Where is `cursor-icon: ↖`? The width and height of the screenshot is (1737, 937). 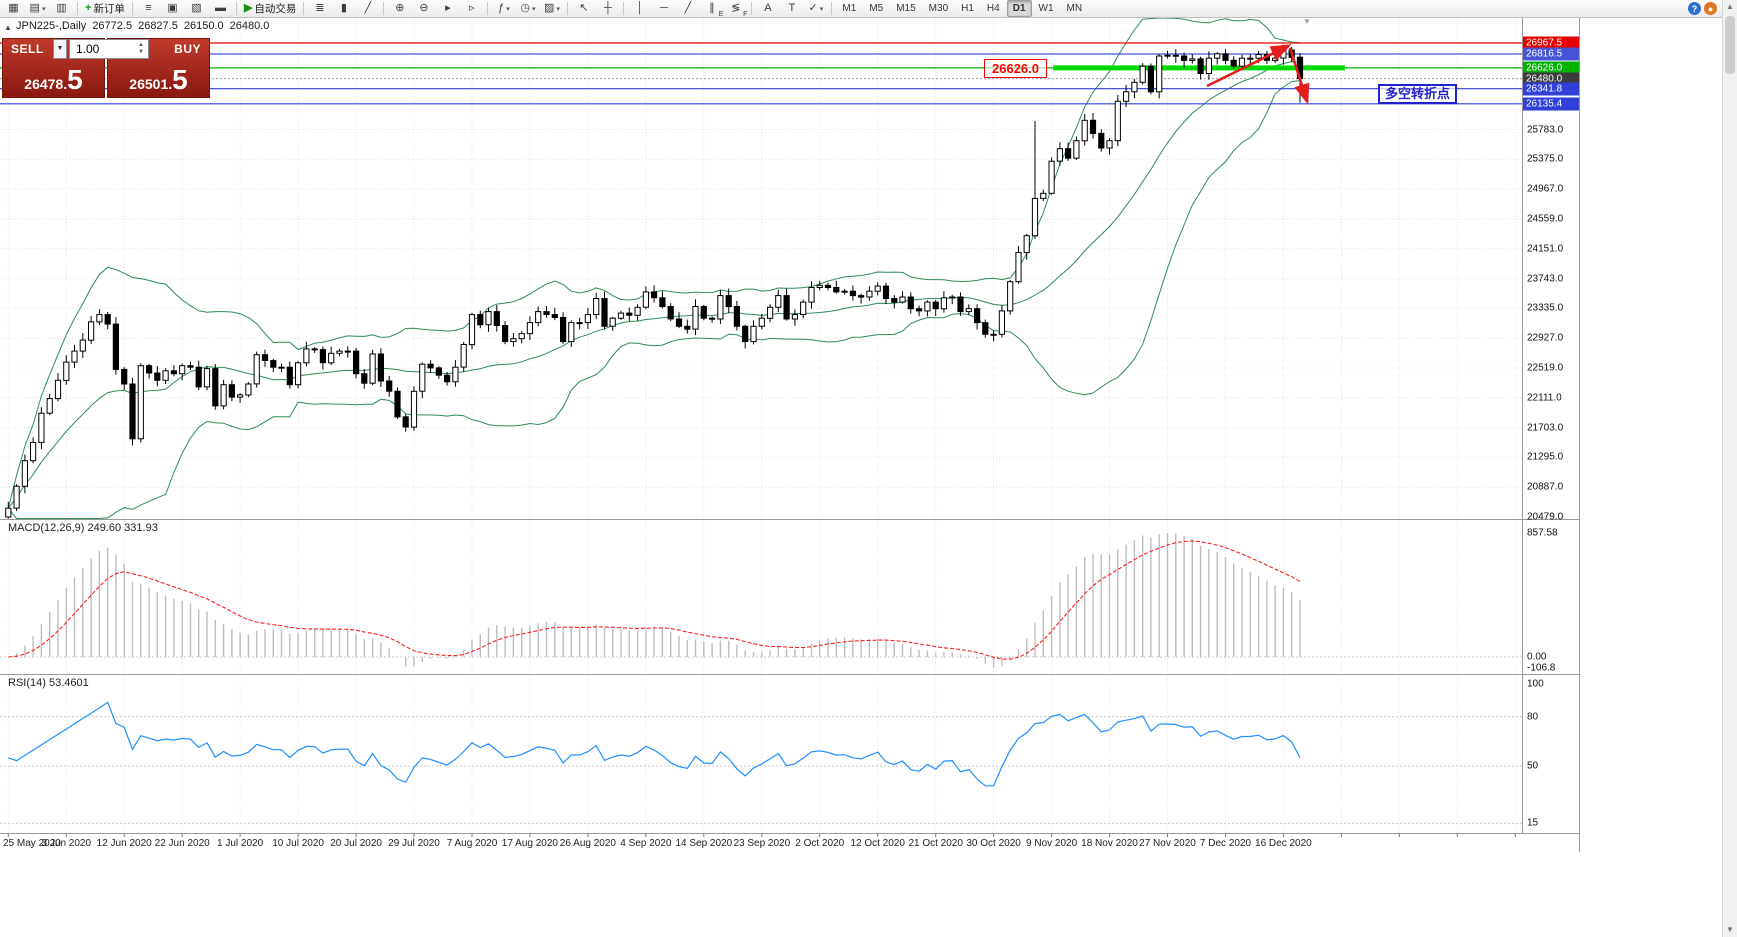
cursor-icon: ↖ is located at coordinates (584, 8).